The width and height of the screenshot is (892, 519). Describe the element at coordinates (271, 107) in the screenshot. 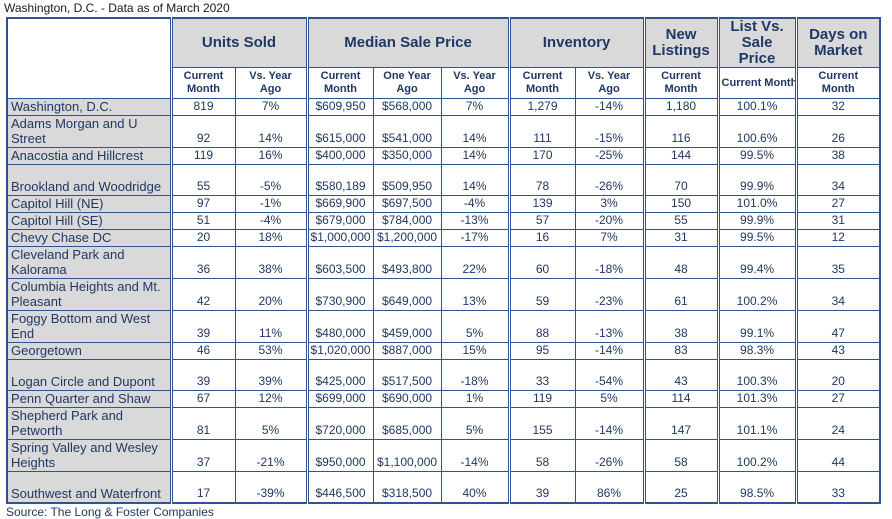

I see `cell-units-vs-year: 7%` at that location.